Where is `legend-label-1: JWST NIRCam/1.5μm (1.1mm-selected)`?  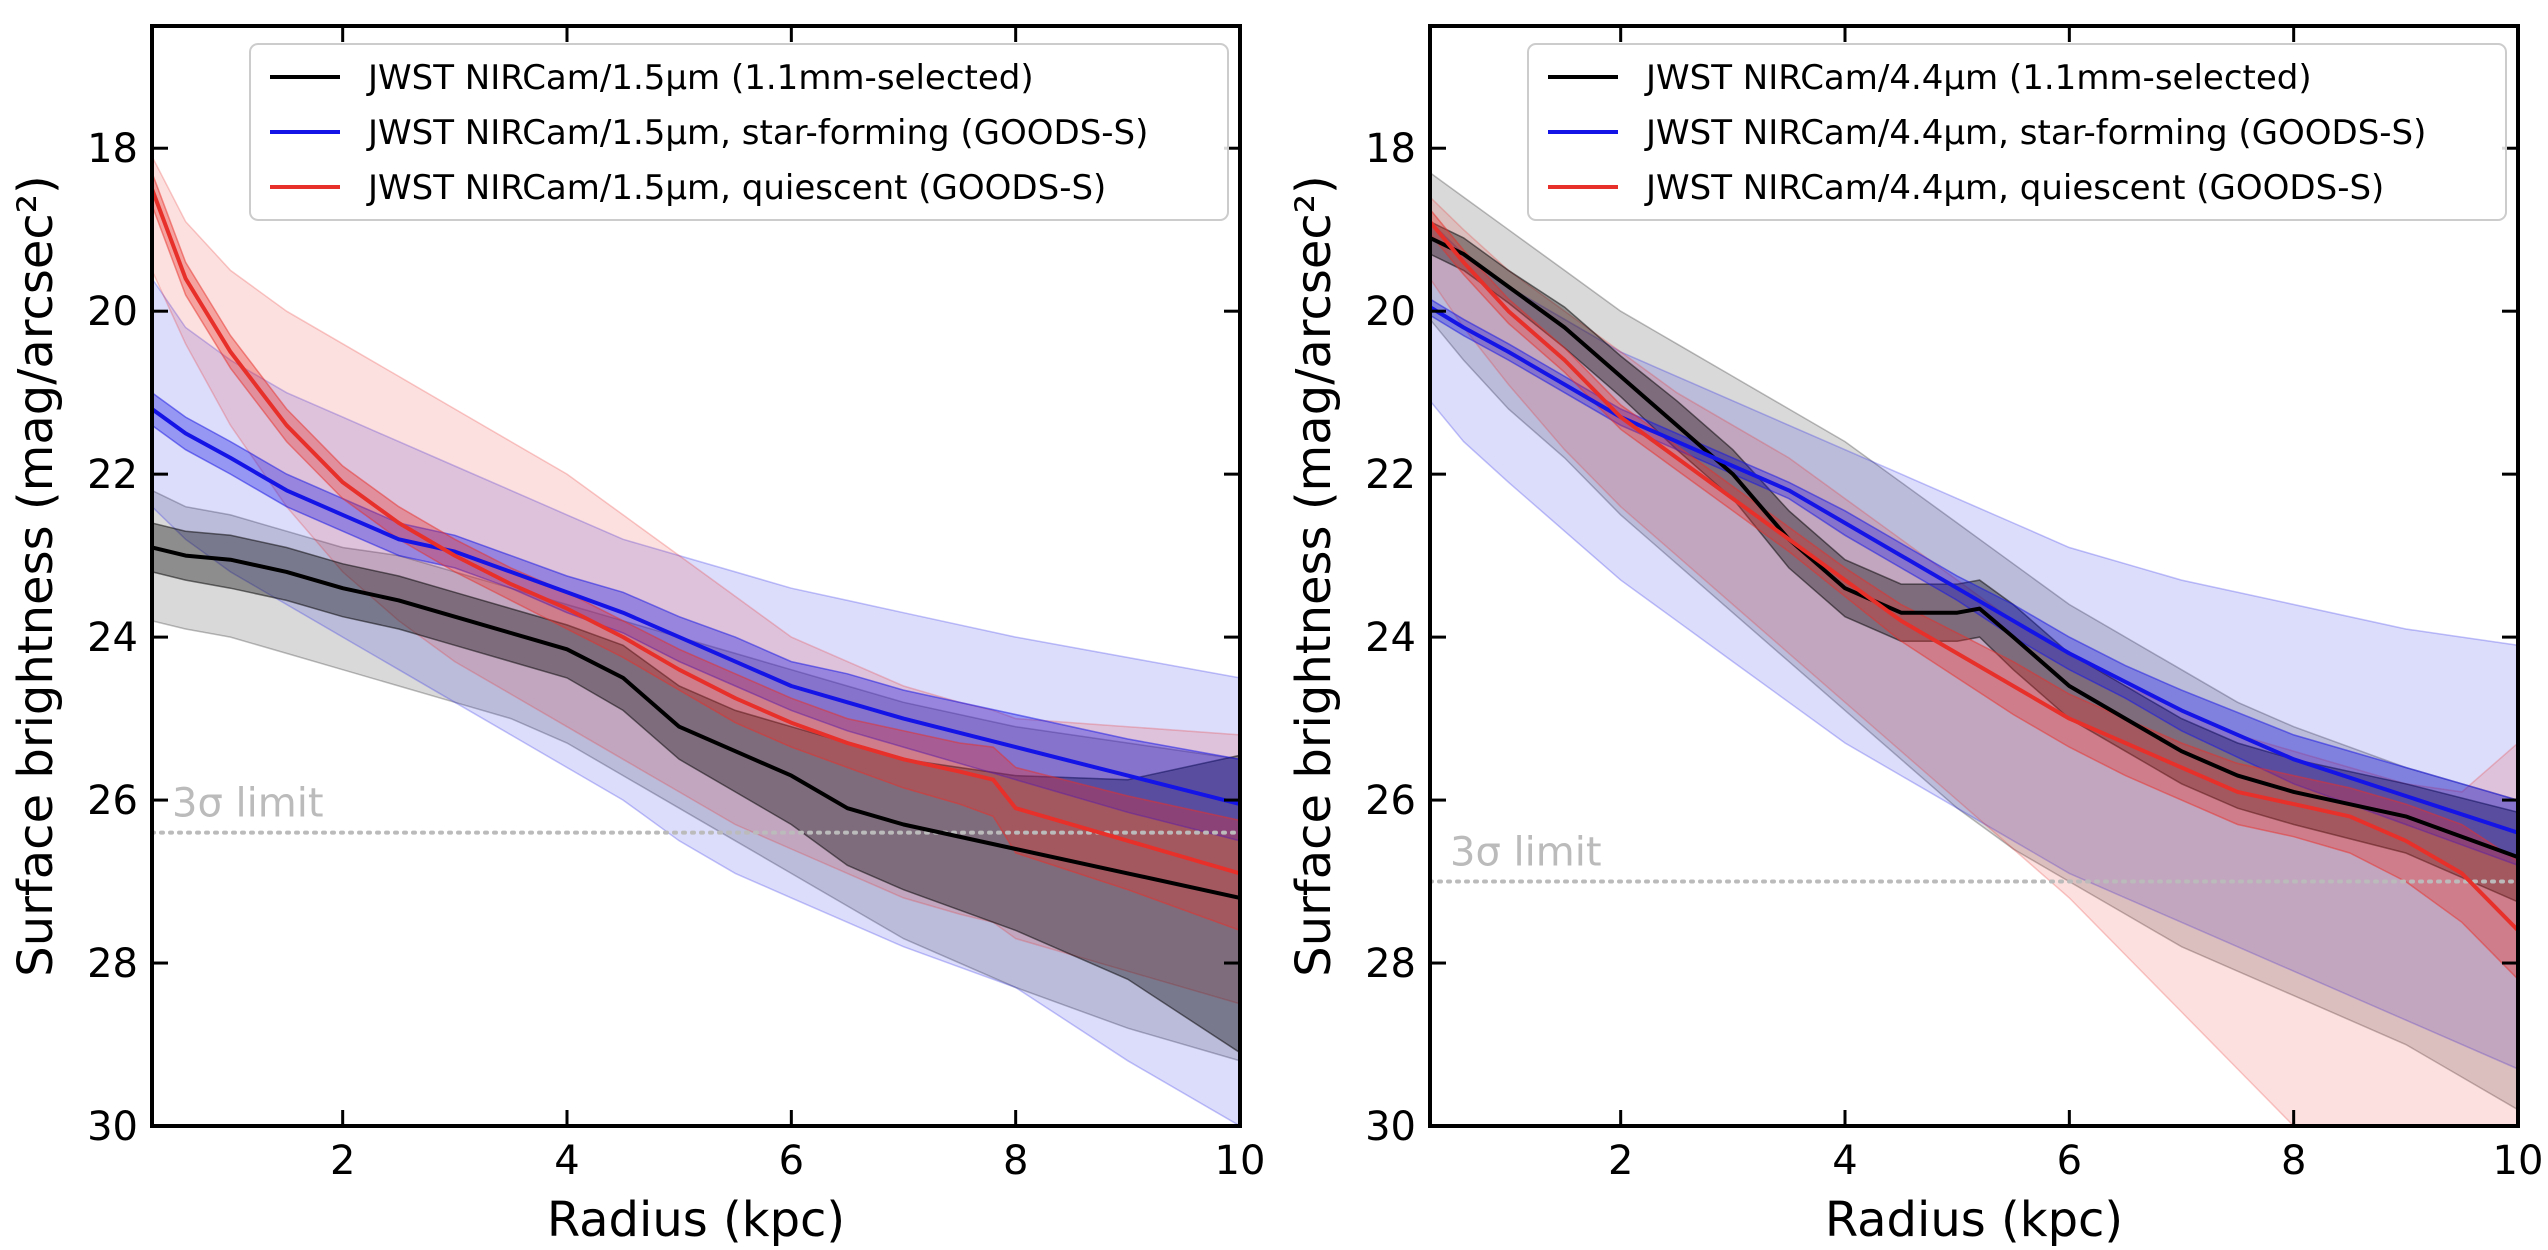 legend-label-1: JWST NIRCam/1.5μm (1.1mm-selected) is located at coordinates (700, 78).